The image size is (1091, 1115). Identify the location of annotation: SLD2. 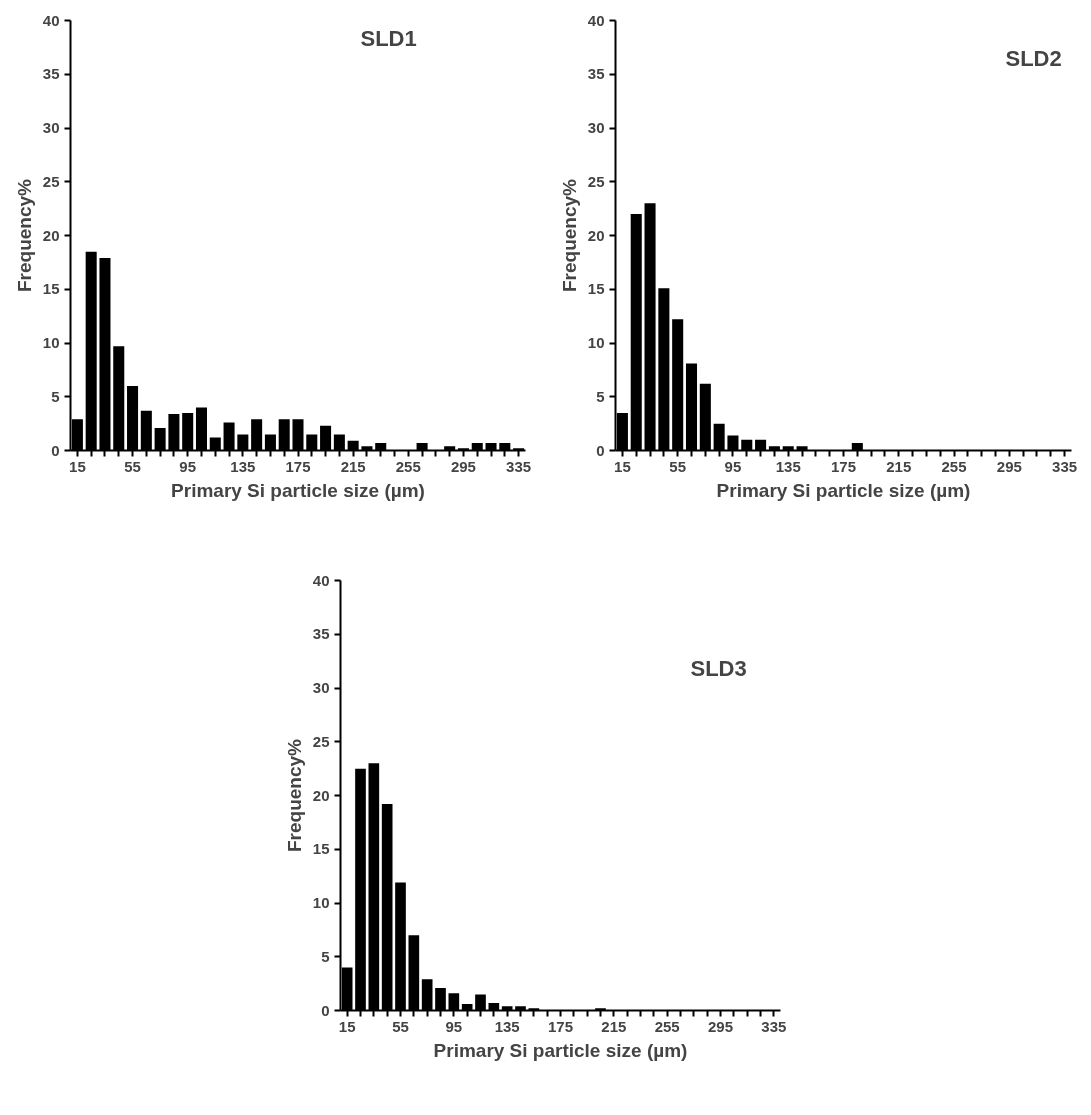
(1033, 58).